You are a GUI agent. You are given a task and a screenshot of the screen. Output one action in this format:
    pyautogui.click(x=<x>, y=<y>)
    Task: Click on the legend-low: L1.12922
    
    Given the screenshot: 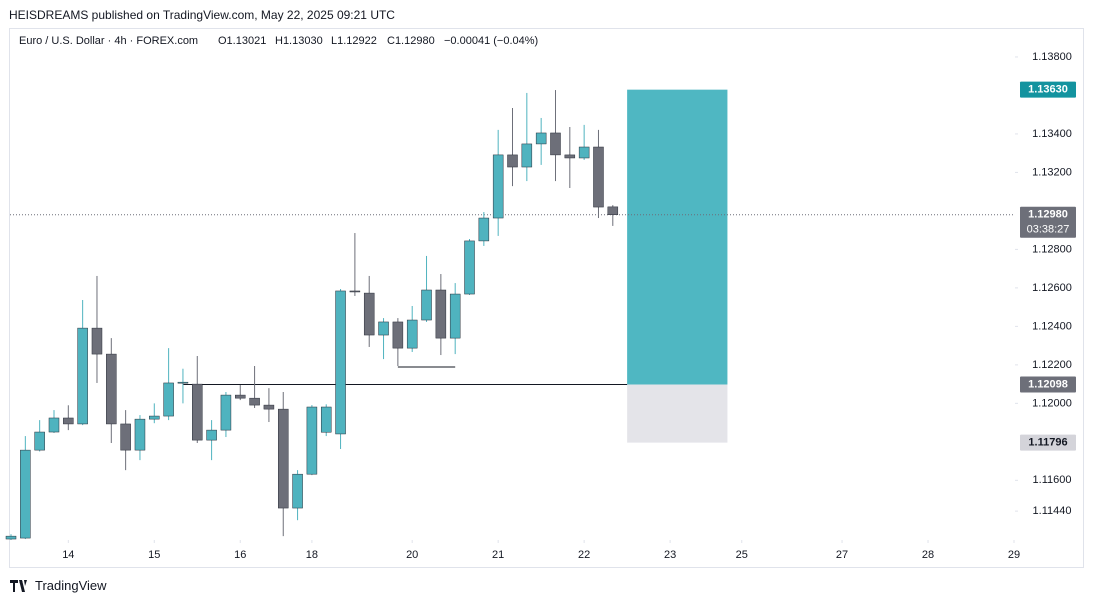 What is the action you would take?
    pyautogui.click(x=354, y=41)
    